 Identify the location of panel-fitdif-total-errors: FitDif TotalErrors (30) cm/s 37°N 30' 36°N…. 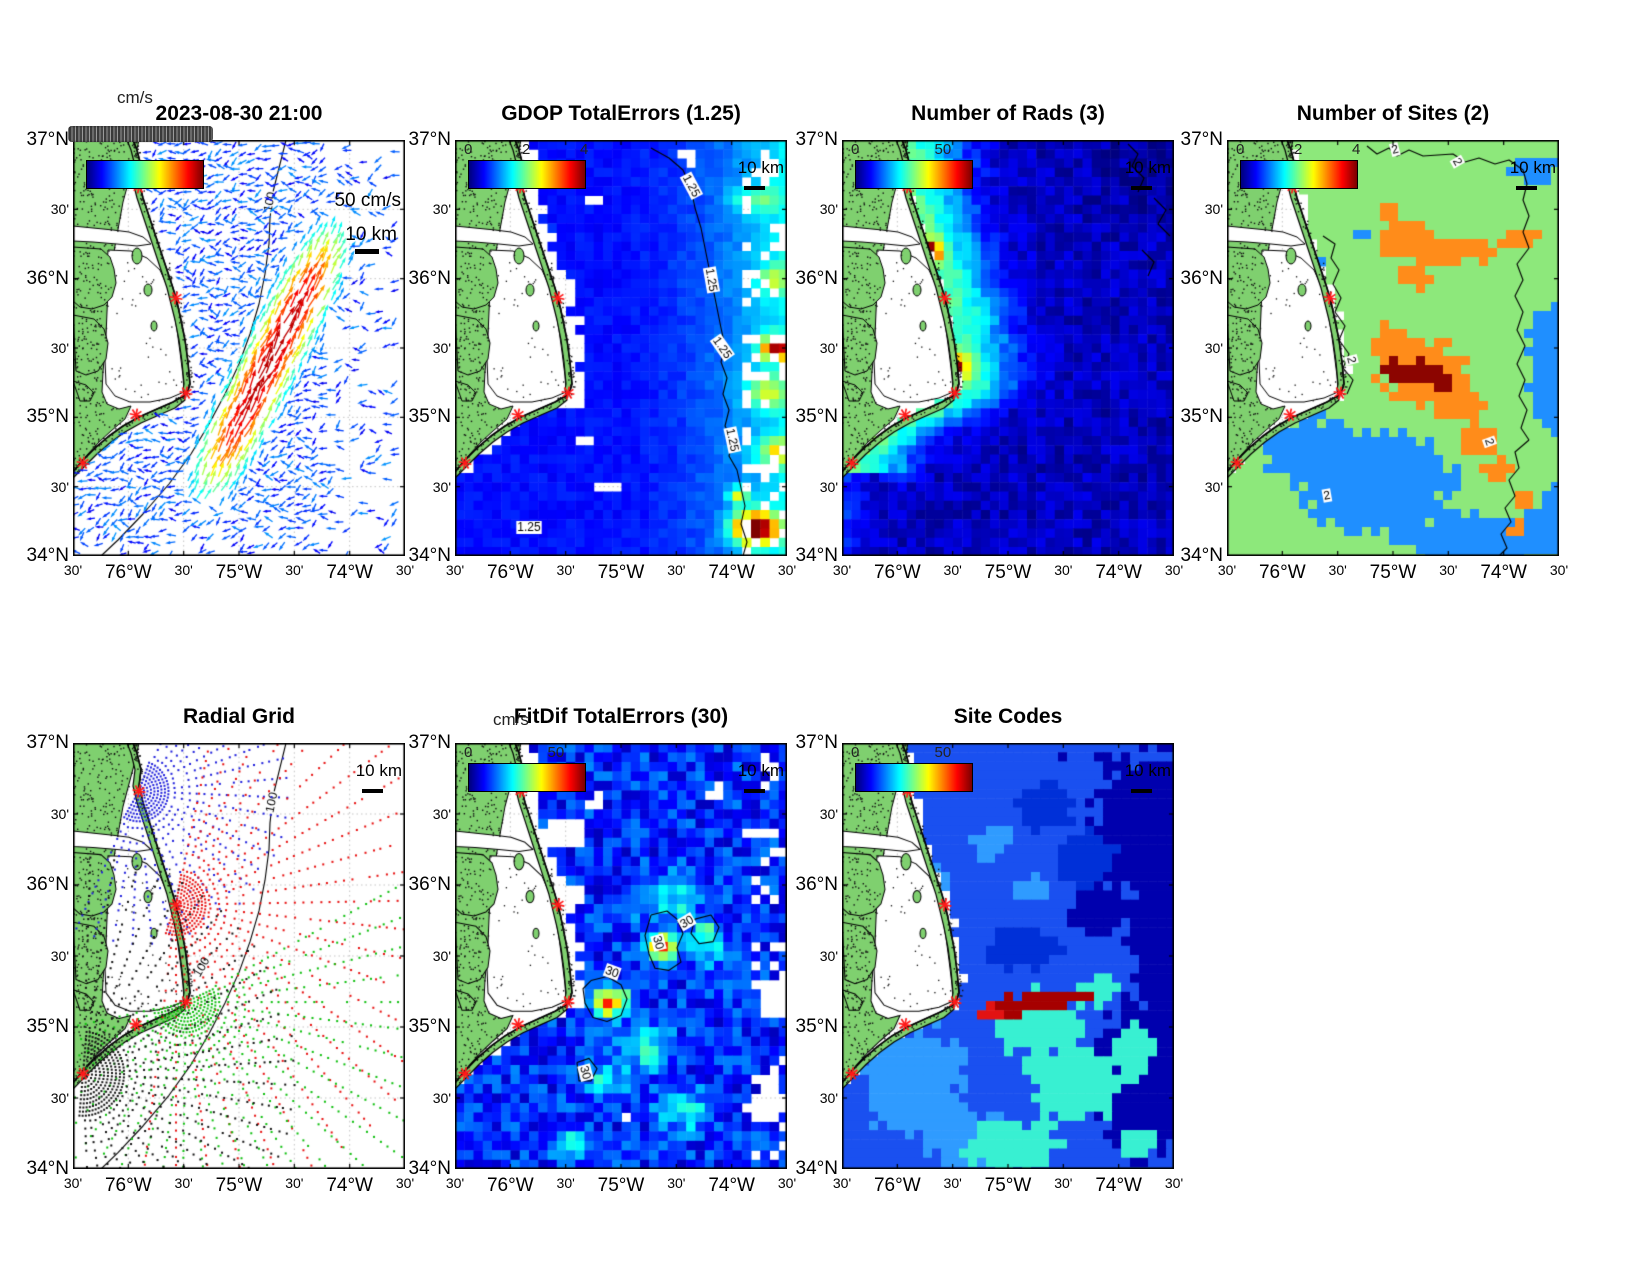
(603, 950).